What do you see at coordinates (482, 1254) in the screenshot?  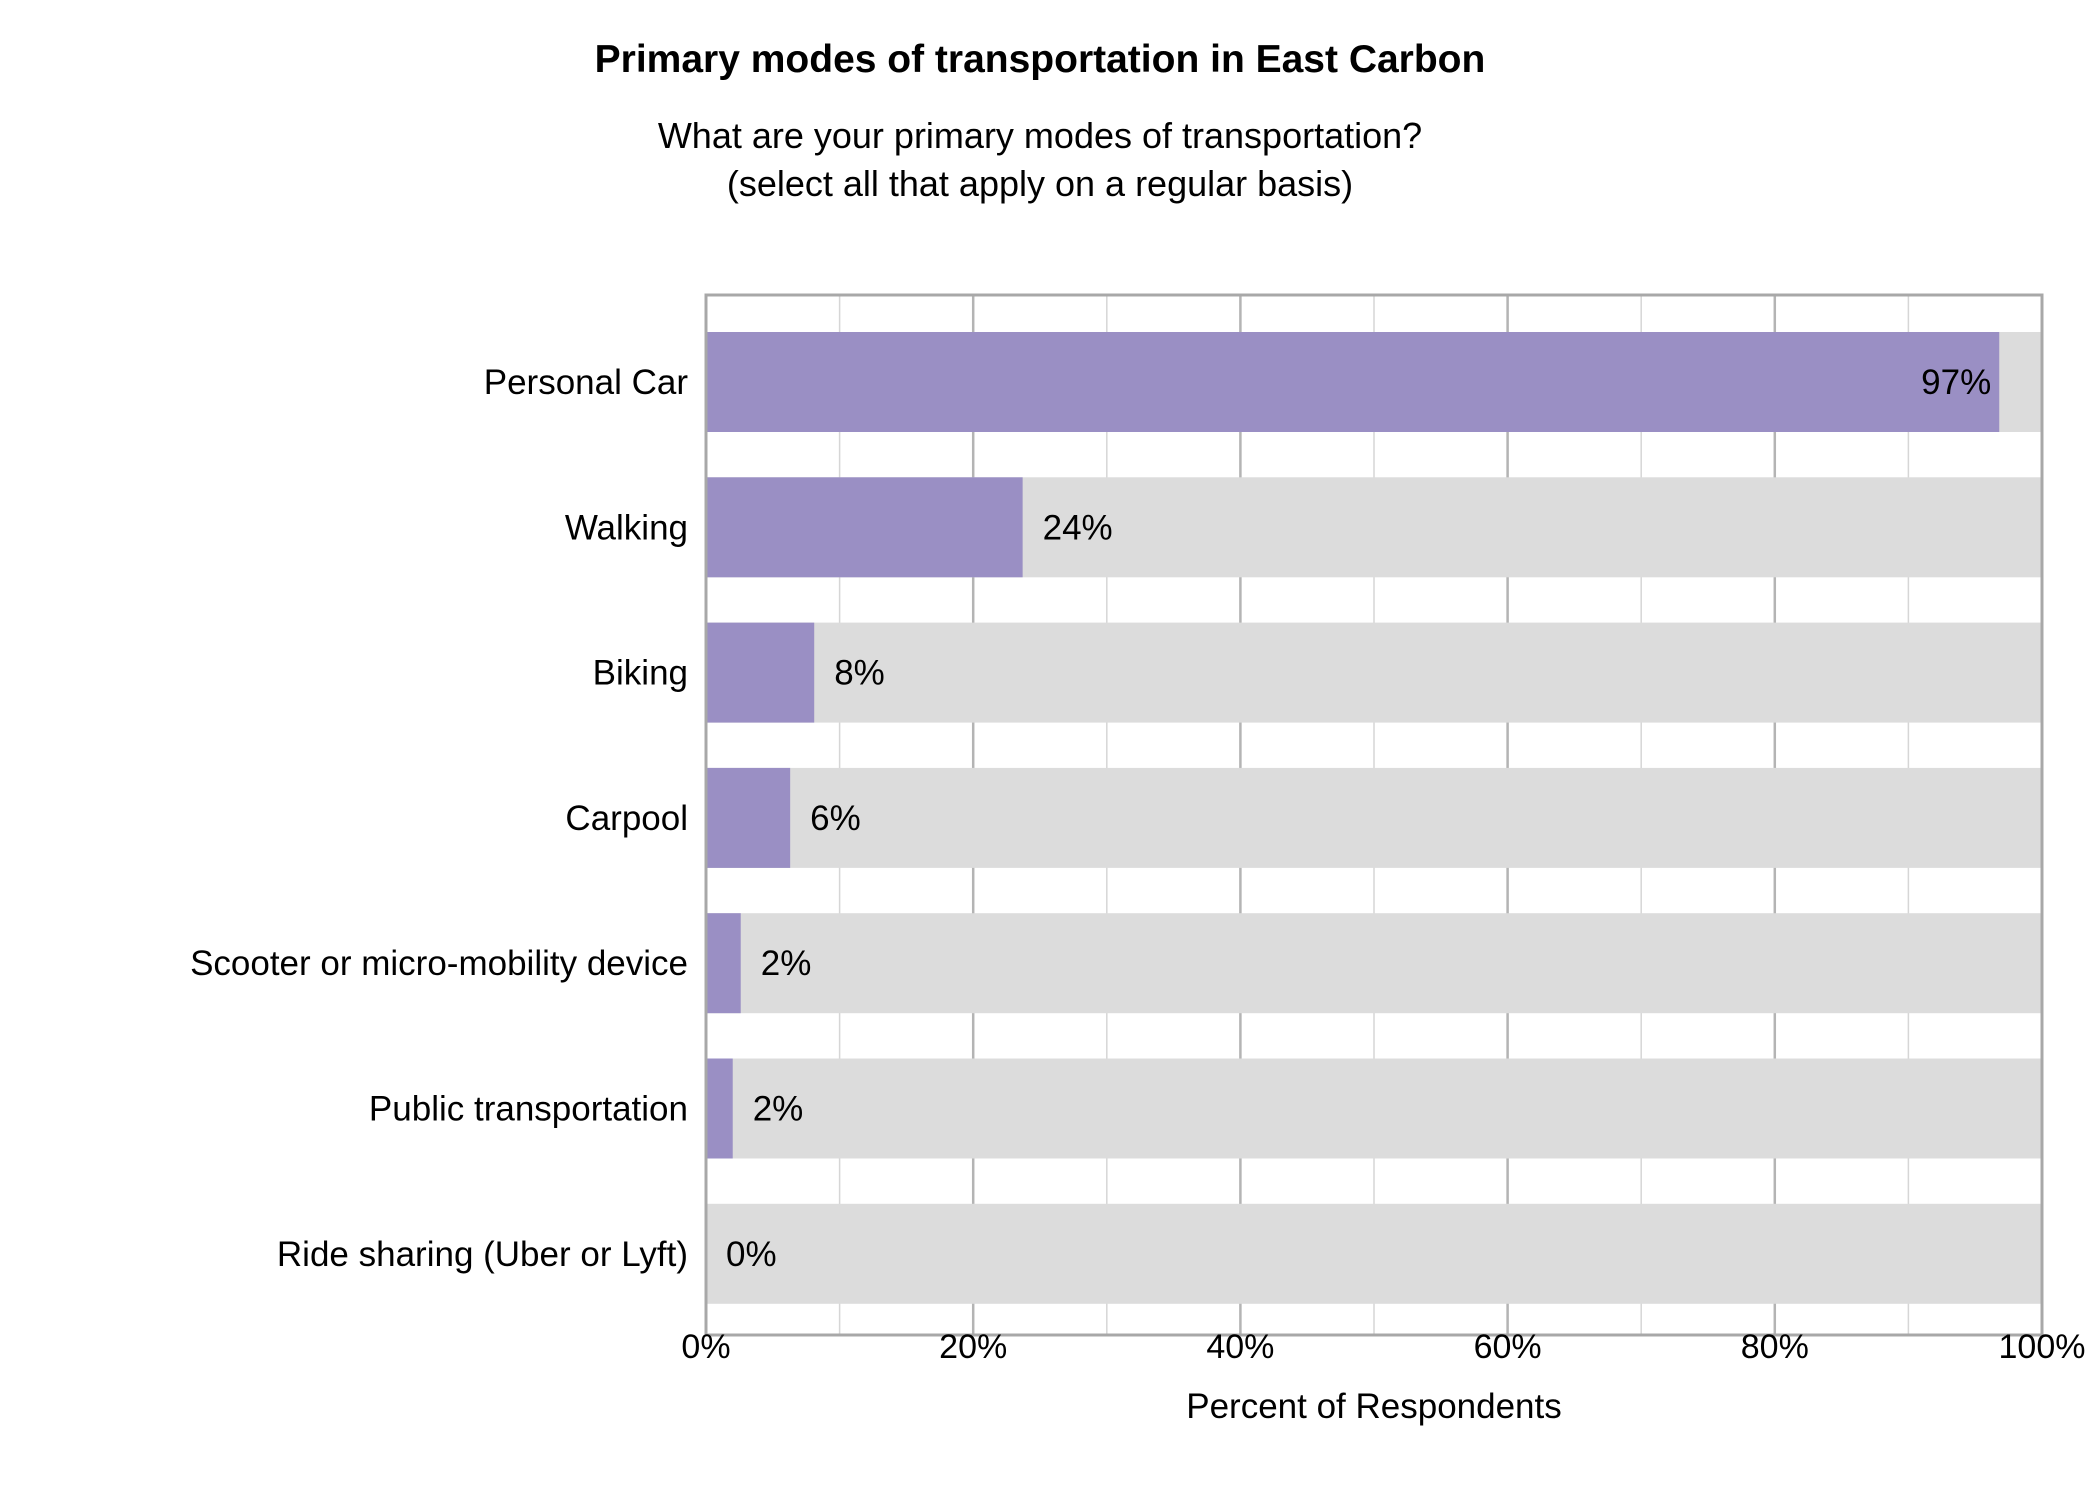 I see `category-label: Ride sharing (Uber or Lyft)` at bounding box center [482, 1254].